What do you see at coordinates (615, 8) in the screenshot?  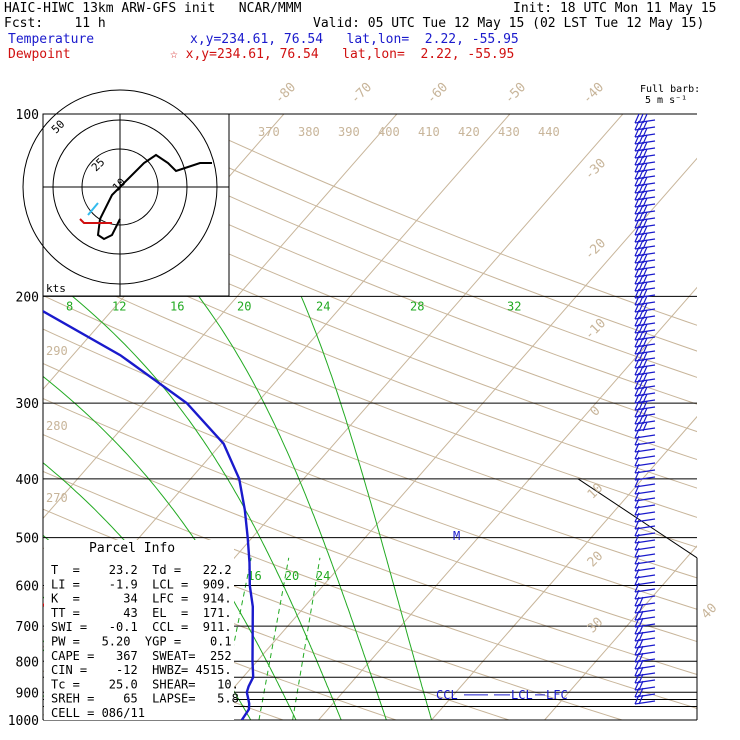 I see `init-time: Init: 18 UTC Mon 11 May 15` at bounding box center [615, 8].